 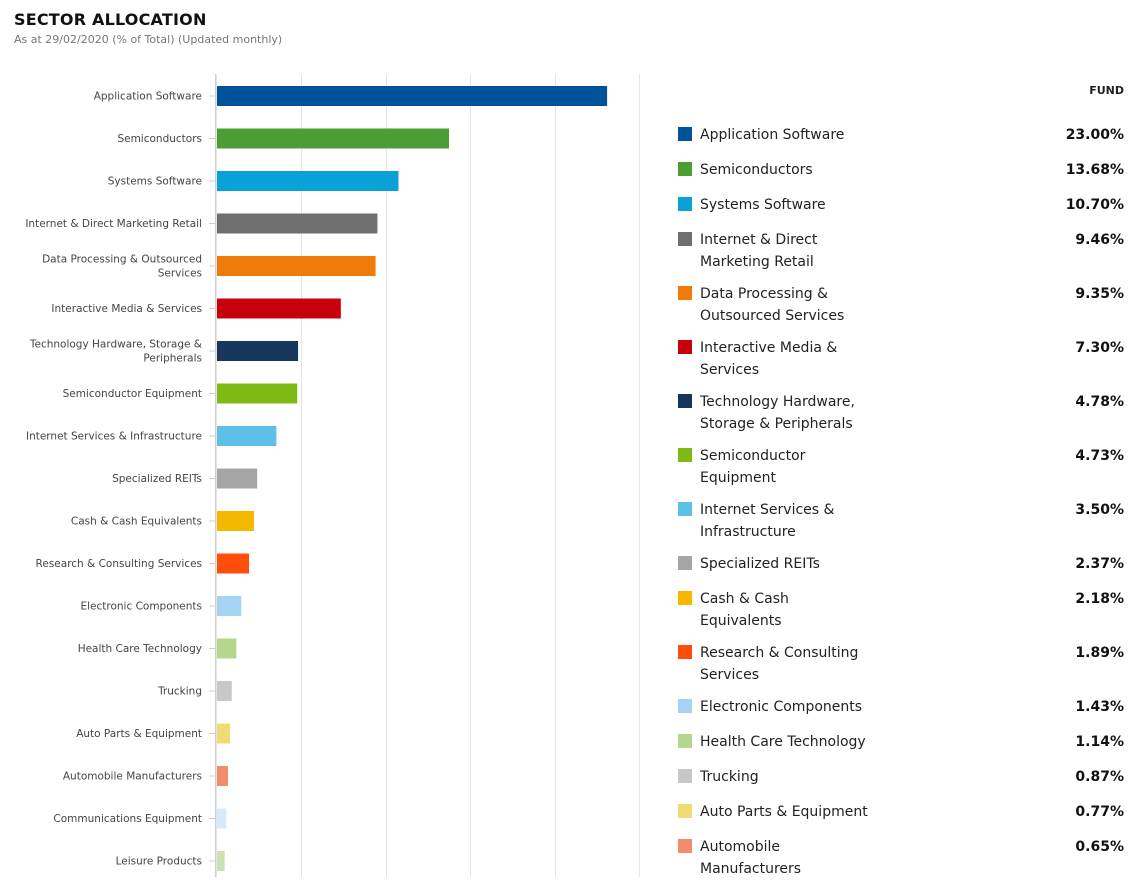 I want to click on legend-label-line: Manufacturers, so click(x=751, y=869).